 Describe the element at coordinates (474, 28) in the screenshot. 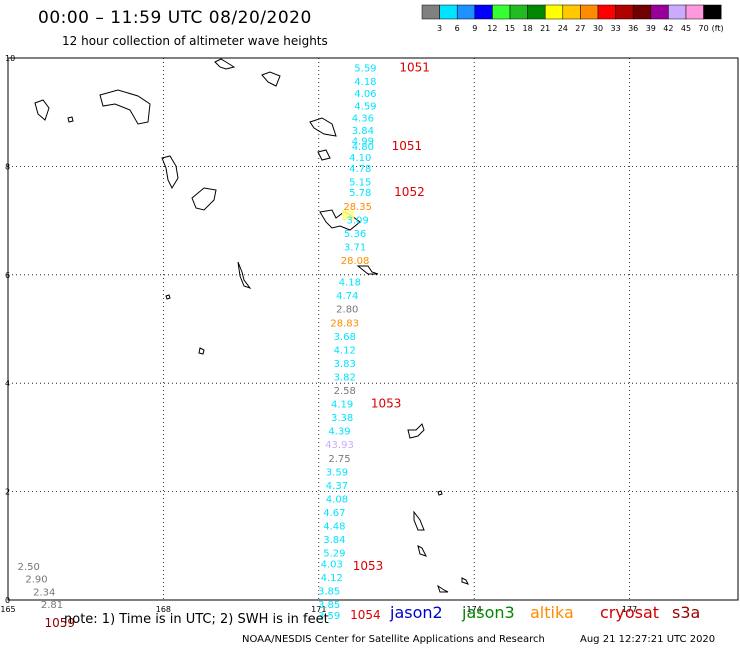

I see `colorbar-tick-label: 9` at that location.